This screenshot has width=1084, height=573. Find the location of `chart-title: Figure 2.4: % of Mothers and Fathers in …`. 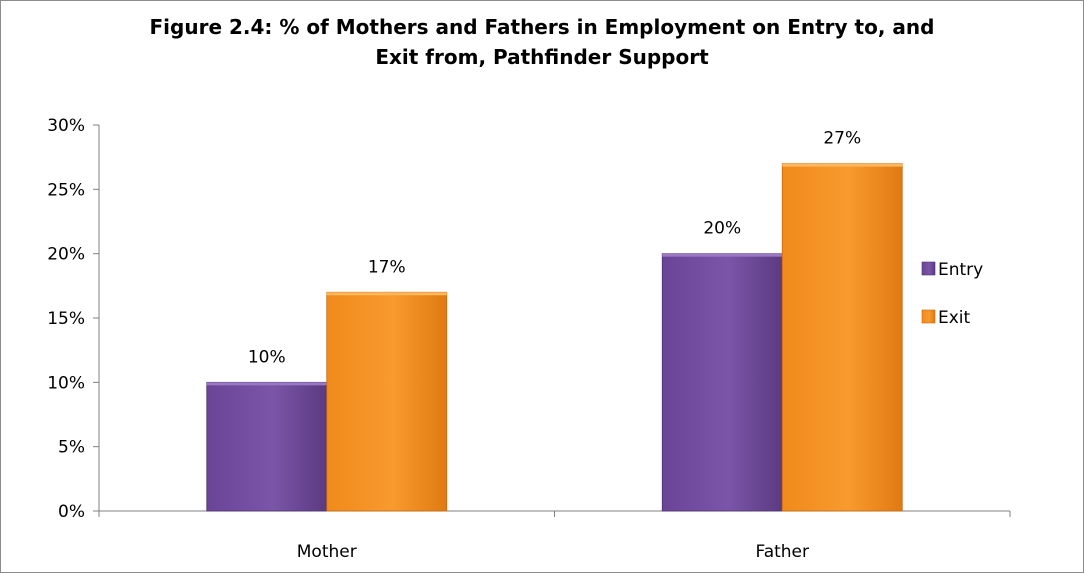

chart-title: Figure 2.4: % of Mothers and Fathers in … is located at coordinates (542, 42).